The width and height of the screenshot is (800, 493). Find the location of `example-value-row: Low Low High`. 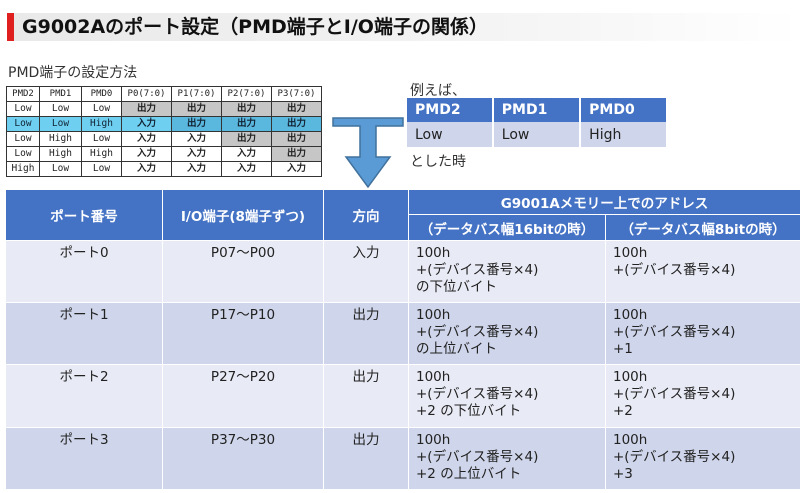

example-value-row: Low Low High is located at coordinates (536, 134).